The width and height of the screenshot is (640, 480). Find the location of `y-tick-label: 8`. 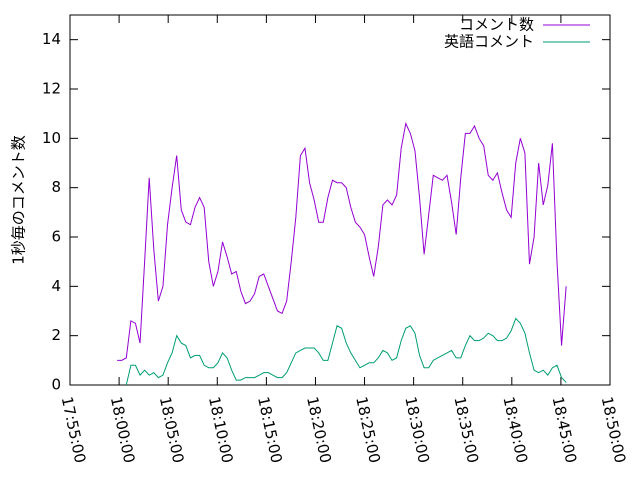

y-tick-label: 8 is located at coordinates (56, 187).